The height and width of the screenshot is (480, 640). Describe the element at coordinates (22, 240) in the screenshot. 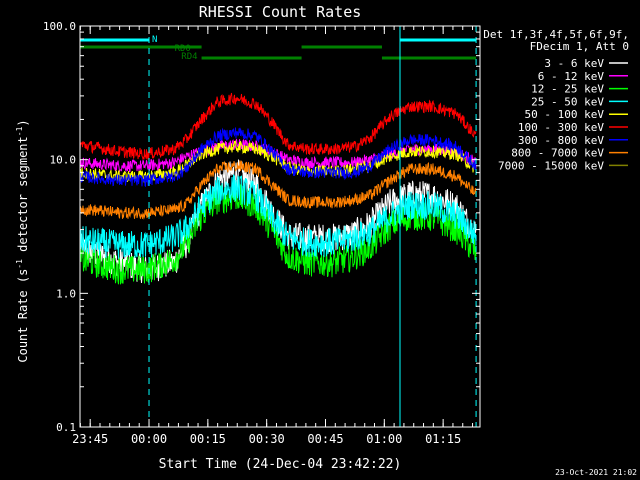

I see `y-axis-label: Count Rate (s-1 detector segment-1)` at that location.